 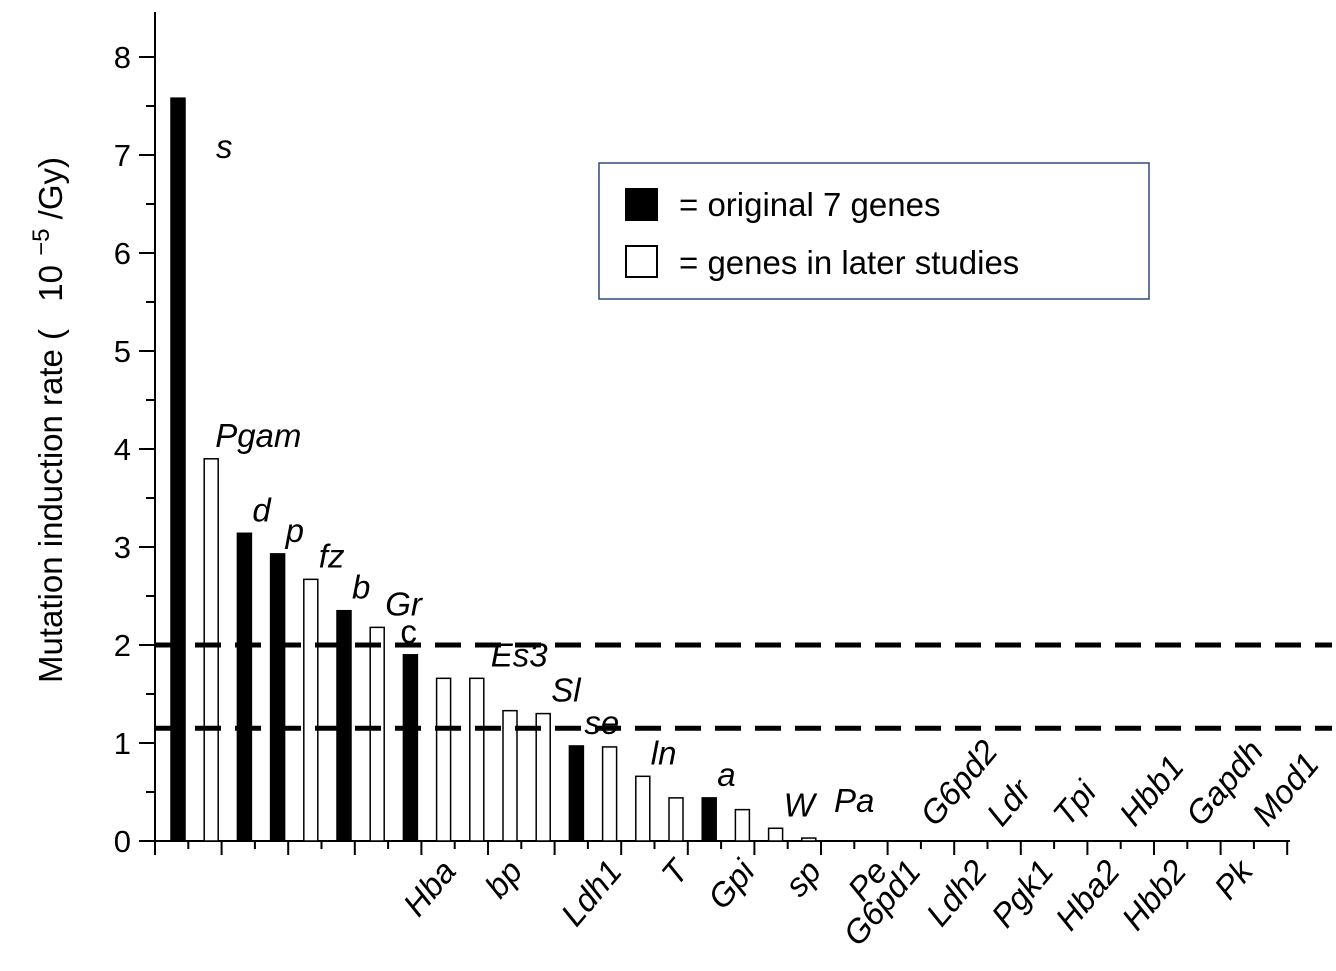 I want to click on bar-w, so click(x=775, y=834).